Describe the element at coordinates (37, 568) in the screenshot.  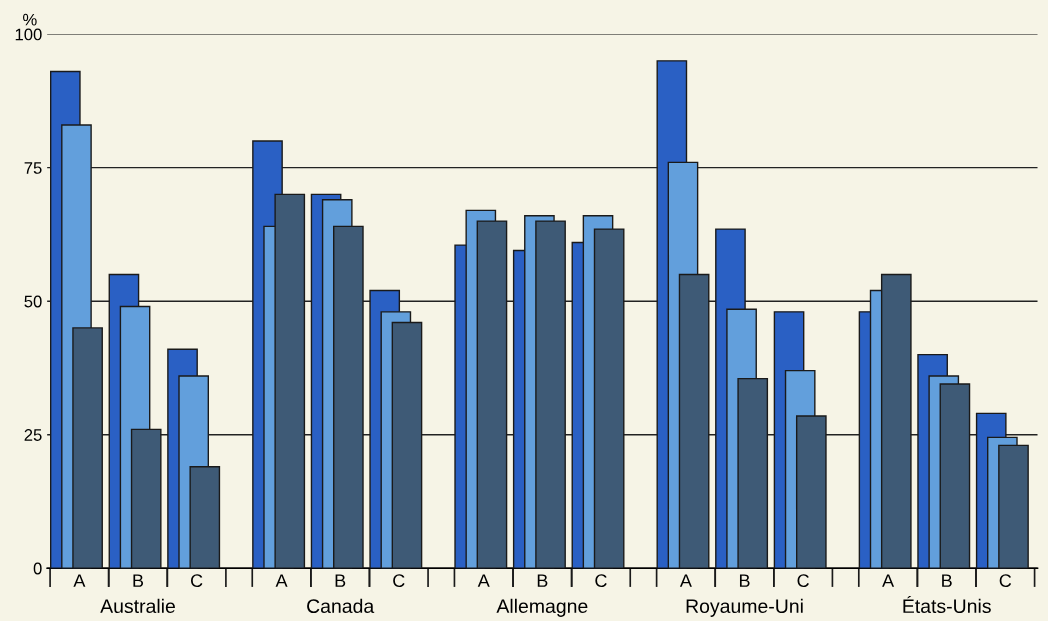
I see `y-tick-label: 0` at that location.